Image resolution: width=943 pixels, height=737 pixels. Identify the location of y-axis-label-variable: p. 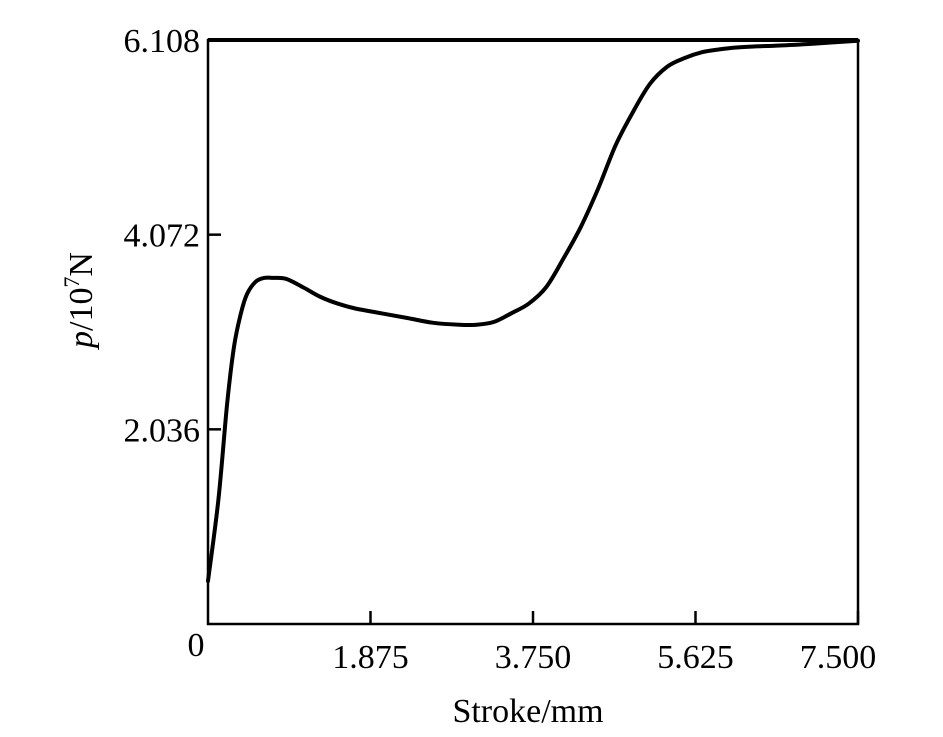
(81, 340).